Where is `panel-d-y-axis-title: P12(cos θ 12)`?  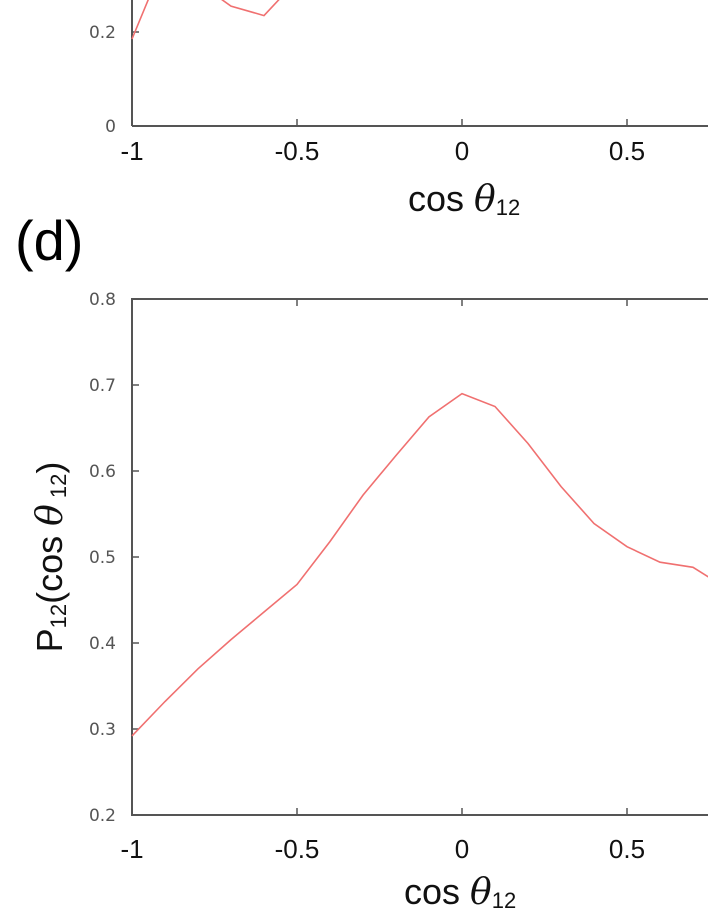
panel-d-y-axis-title: P12(cos θ 12) is located at coordinates (50, 557).